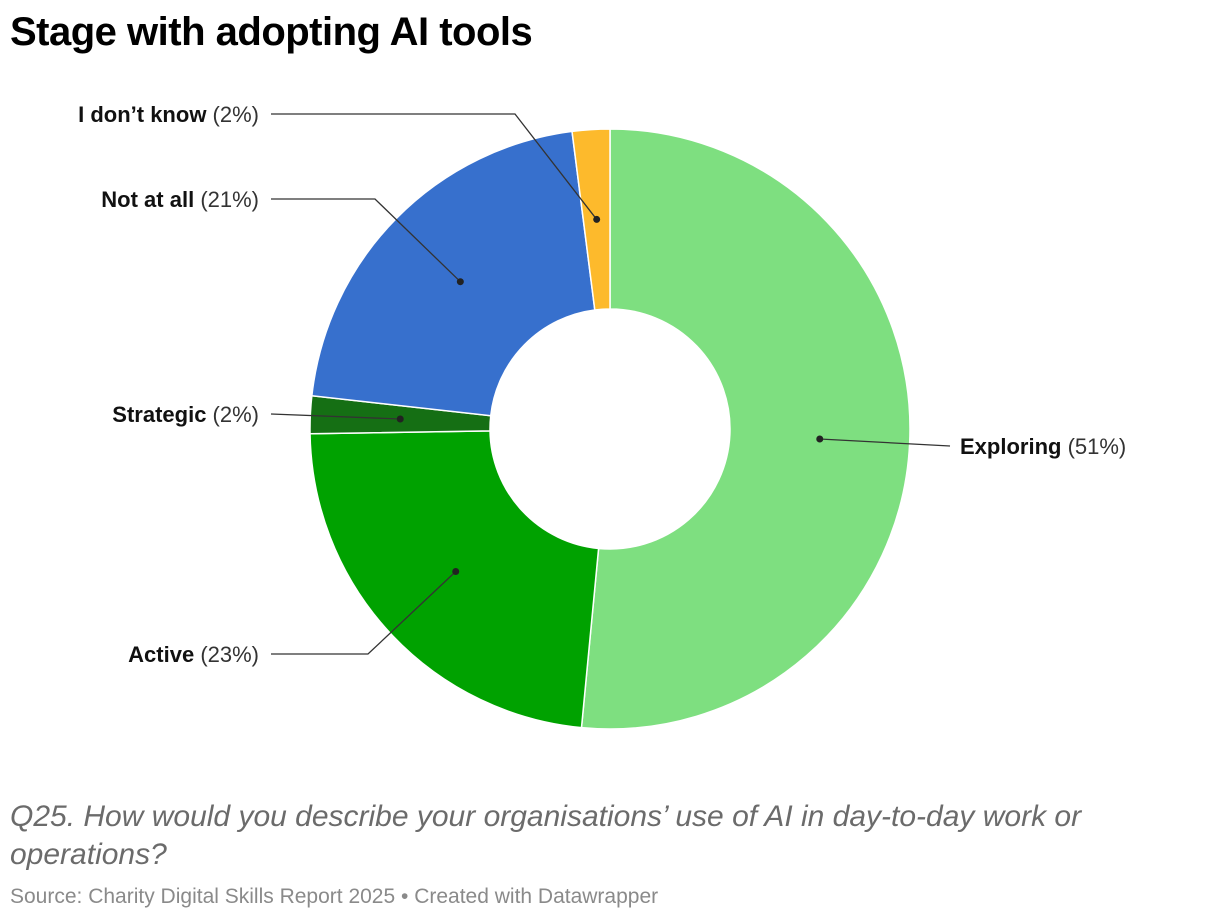  Describe the element at coordinates (434, 166) in the screenshot. I see `leader-line-i-don-t-know` at that location.